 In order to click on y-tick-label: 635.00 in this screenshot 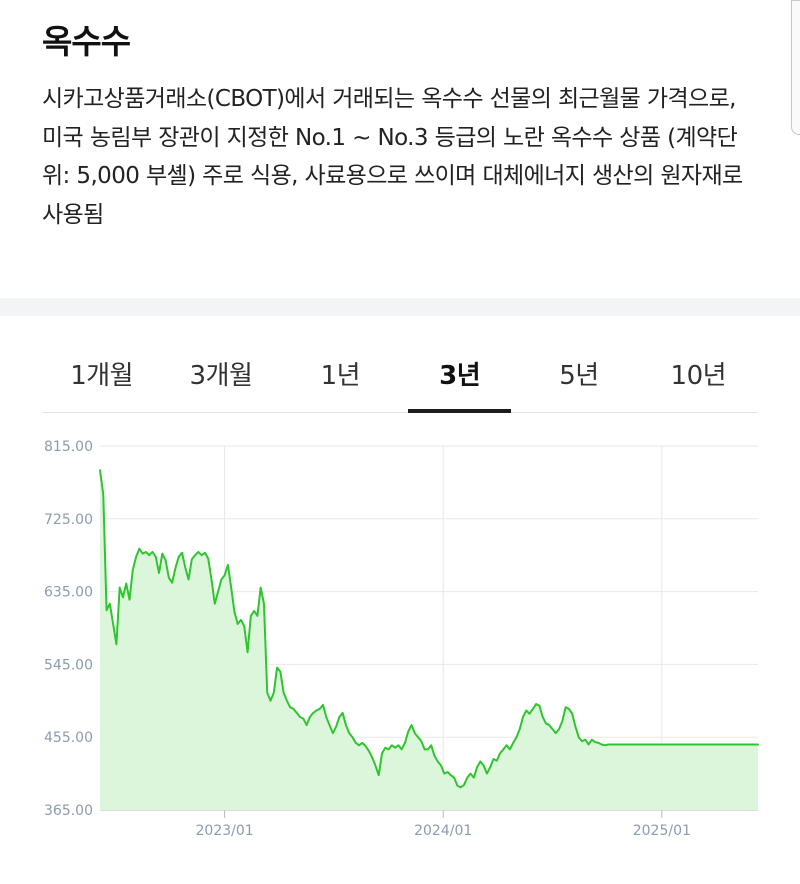, I will do `click(68, 593)`.